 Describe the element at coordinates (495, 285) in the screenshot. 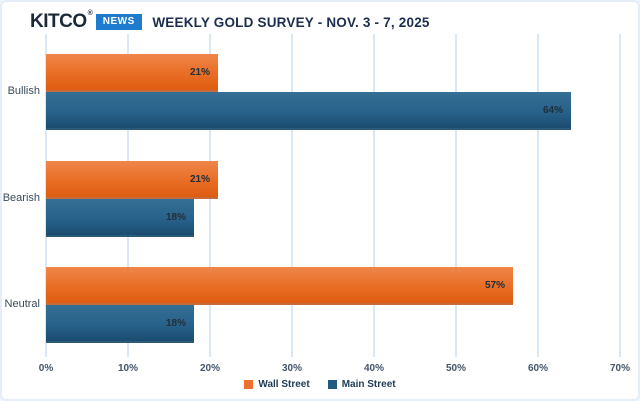

I see `bar-value-label: 57%` at that location.